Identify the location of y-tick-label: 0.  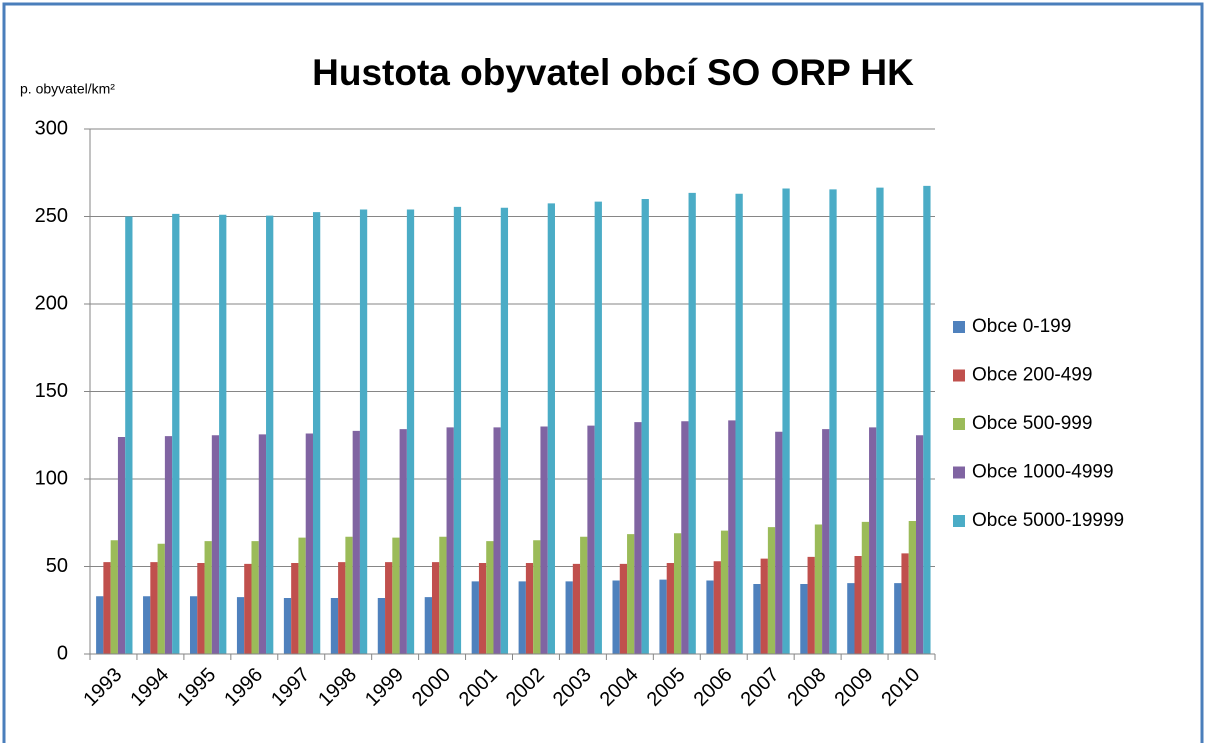
(62, 653).